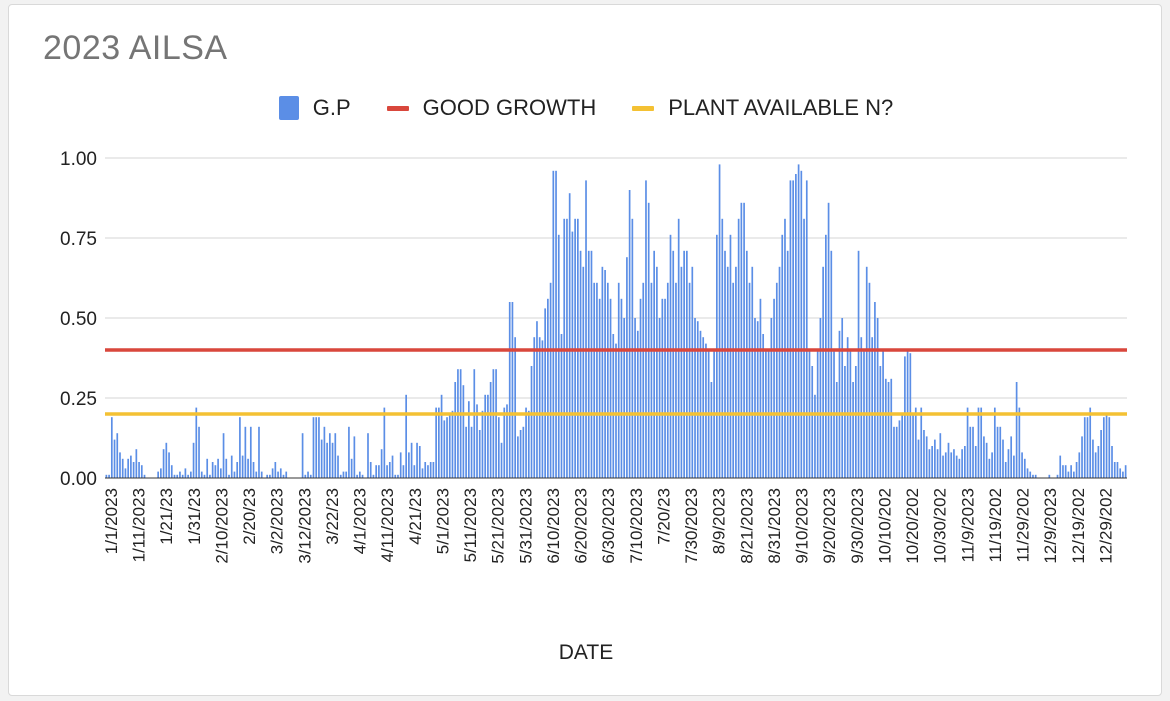  What do you see at coordinates (415, 516) in the screenshot?
I see `x-tick-label: 4/21/23` at bounding box center [415, 516].